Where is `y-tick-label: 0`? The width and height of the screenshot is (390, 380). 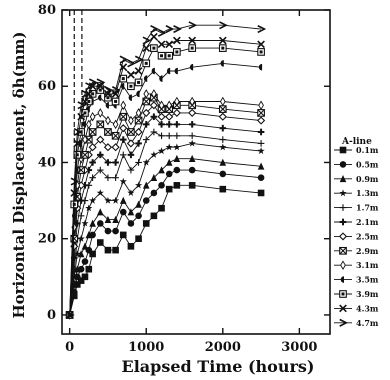 y-tick-label: 0 is located at coordinates (51, 315).